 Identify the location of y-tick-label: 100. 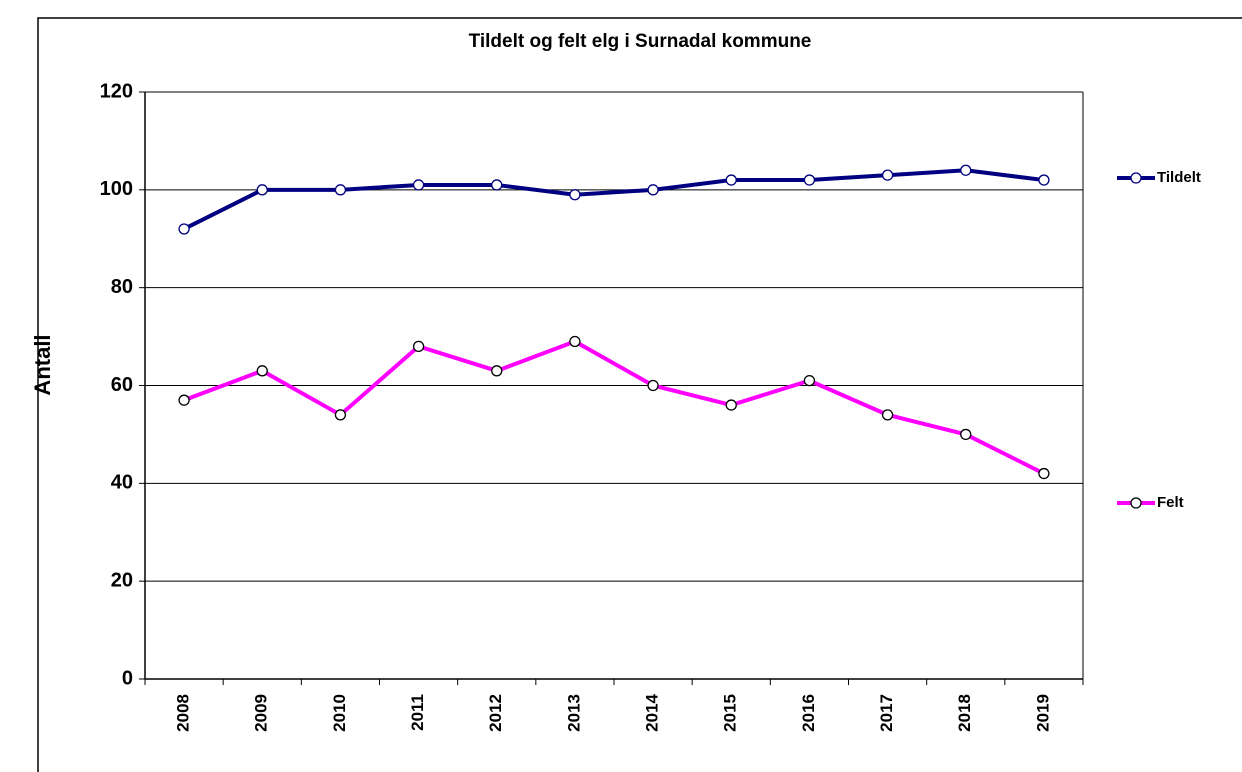
(116, 189).